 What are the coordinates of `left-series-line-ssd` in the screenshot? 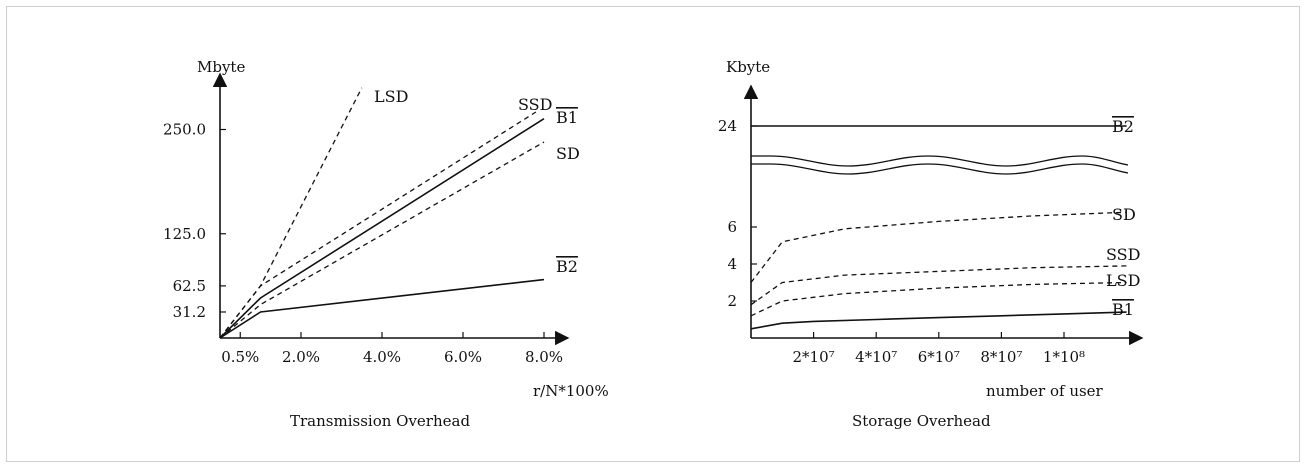 It's located at (378, 225).